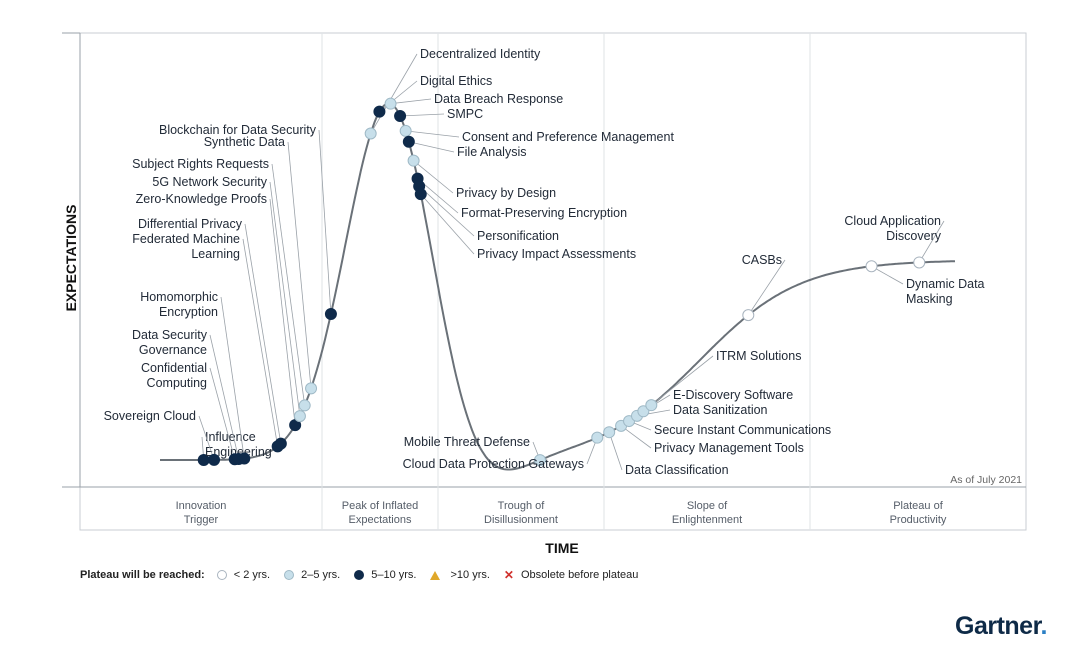  What do you see at coordinates (579, 575) in the screenshot?
I see `legend-label: Obsolete before plateau` at bounding box center [579, 575].